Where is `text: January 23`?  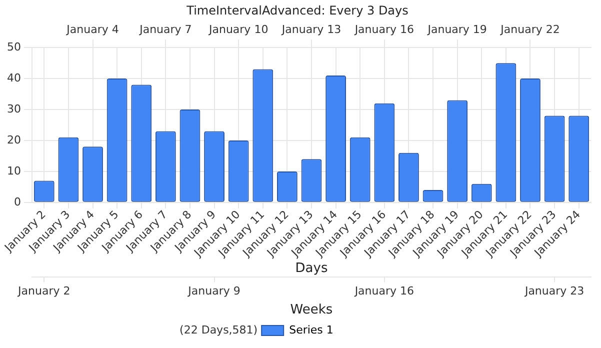
text: January 23 is located at coordinates (554, 291).